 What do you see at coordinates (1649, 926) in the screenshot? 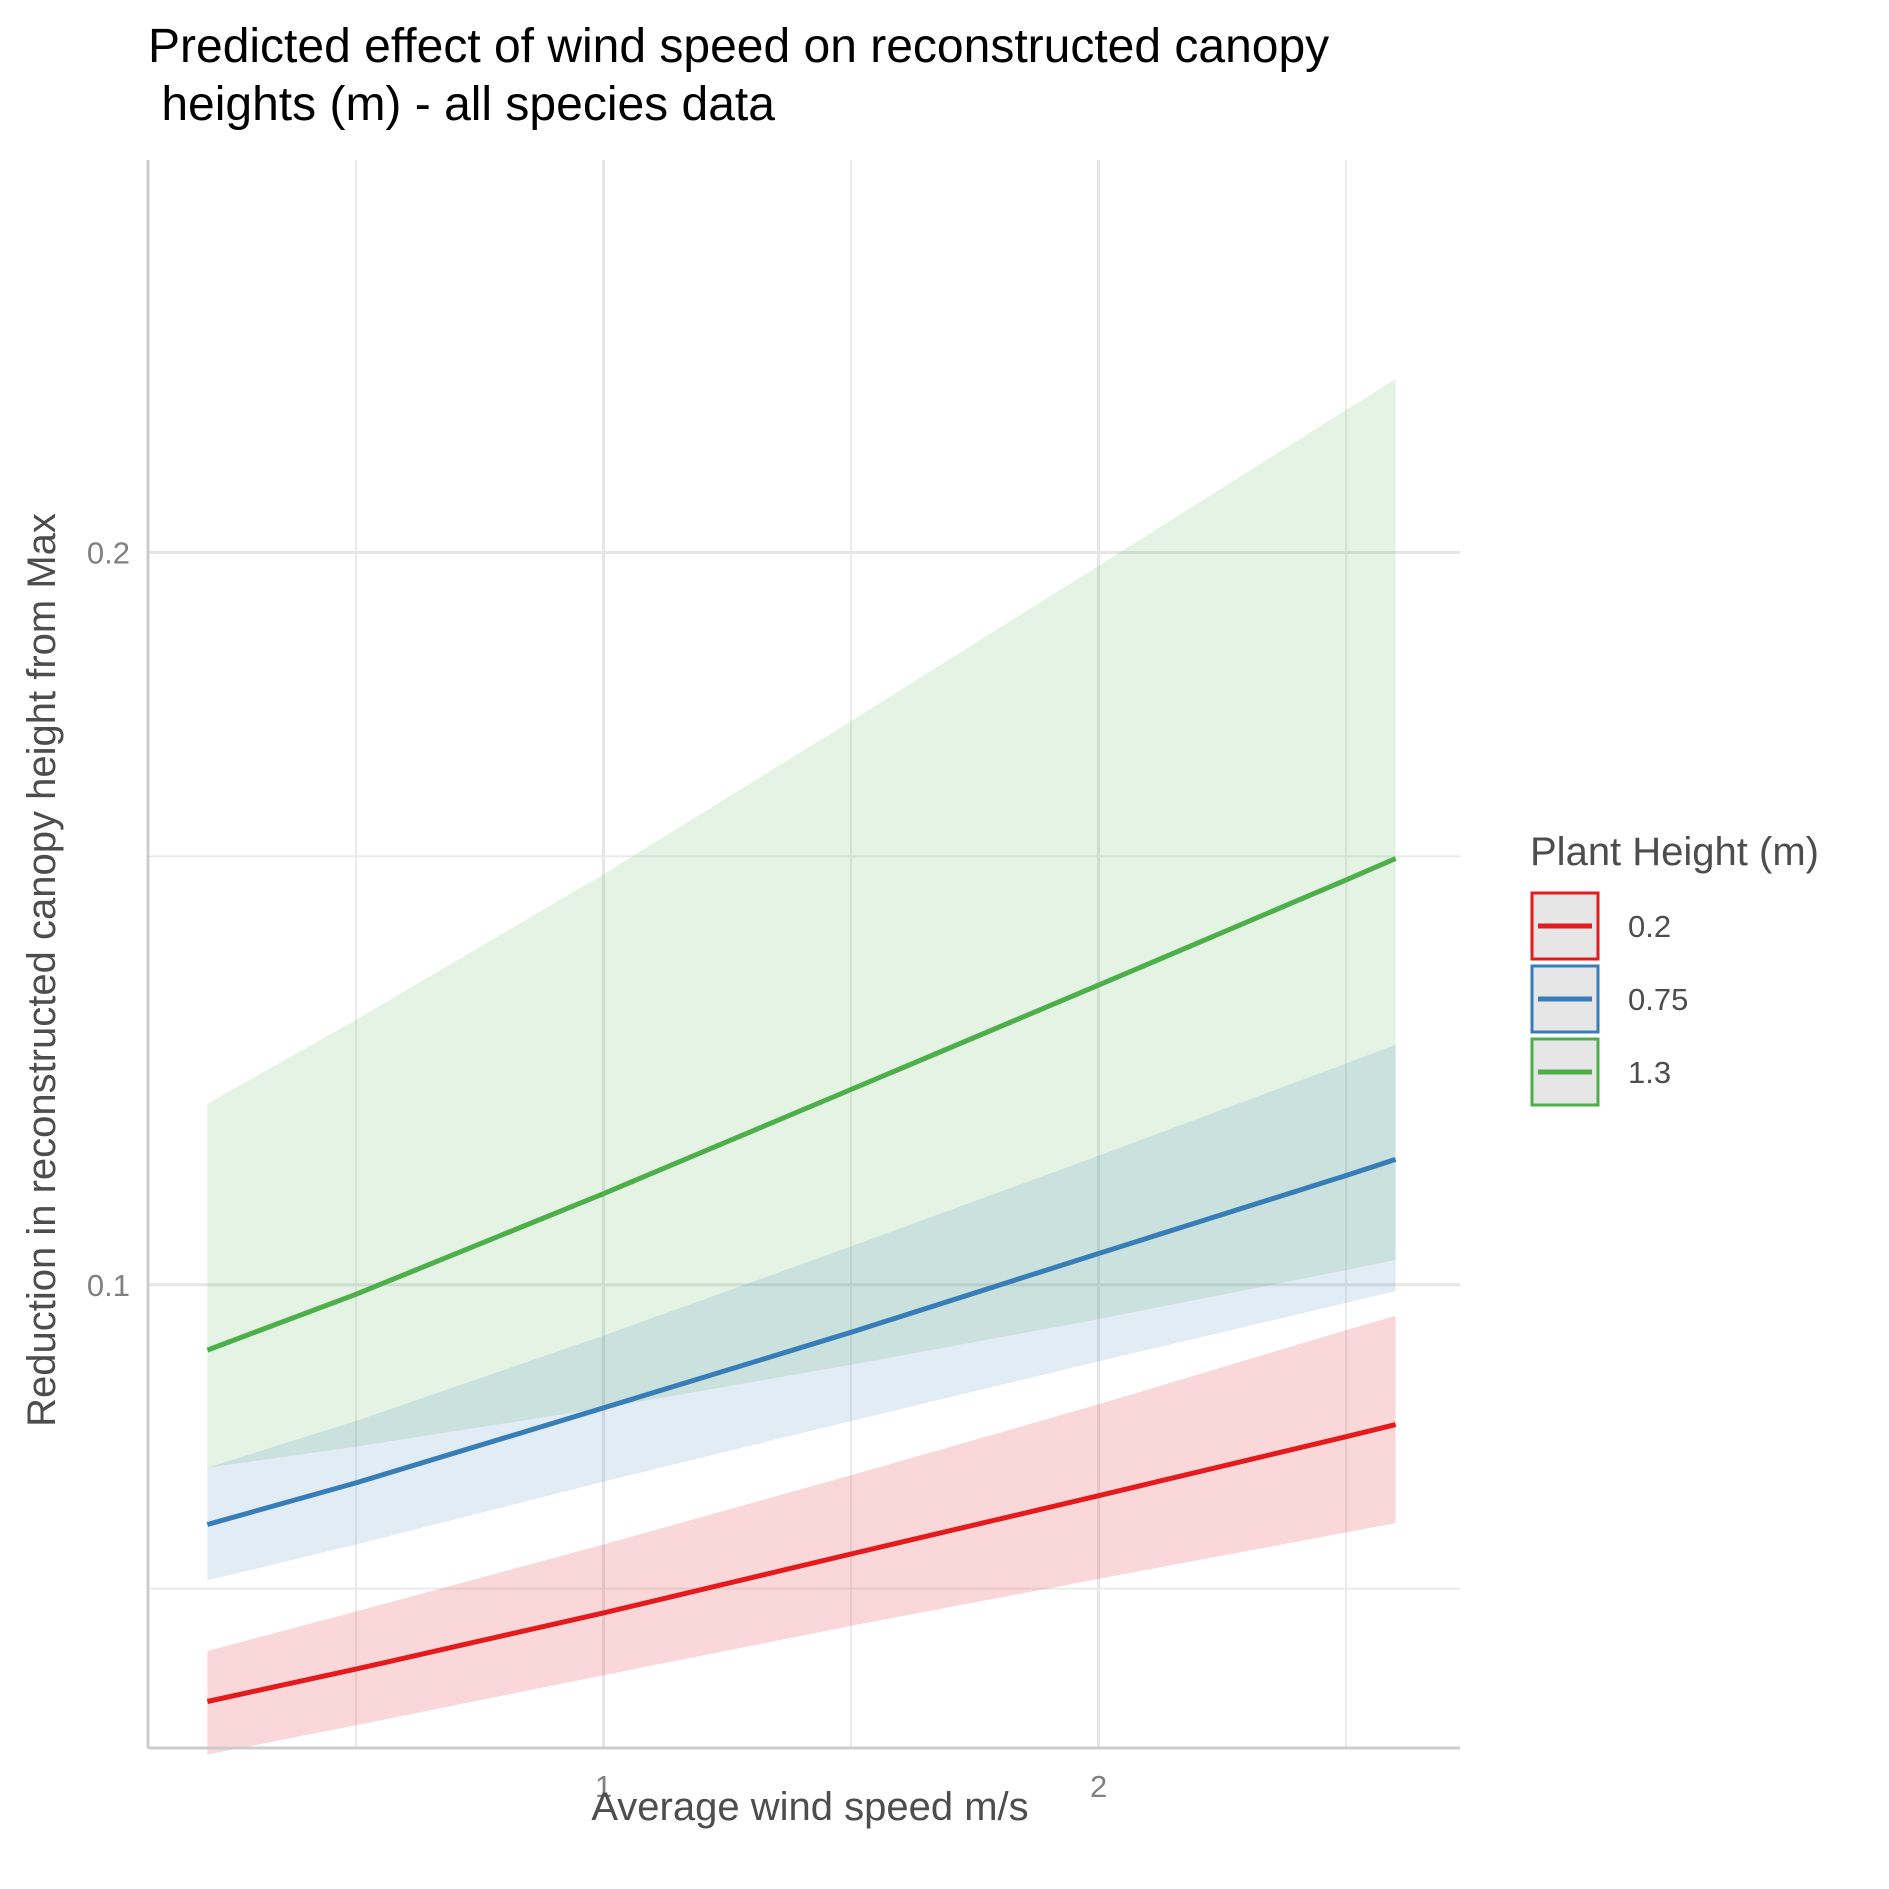
I see `legend-label-0: 0.2` at bounding box center [1649, 926].